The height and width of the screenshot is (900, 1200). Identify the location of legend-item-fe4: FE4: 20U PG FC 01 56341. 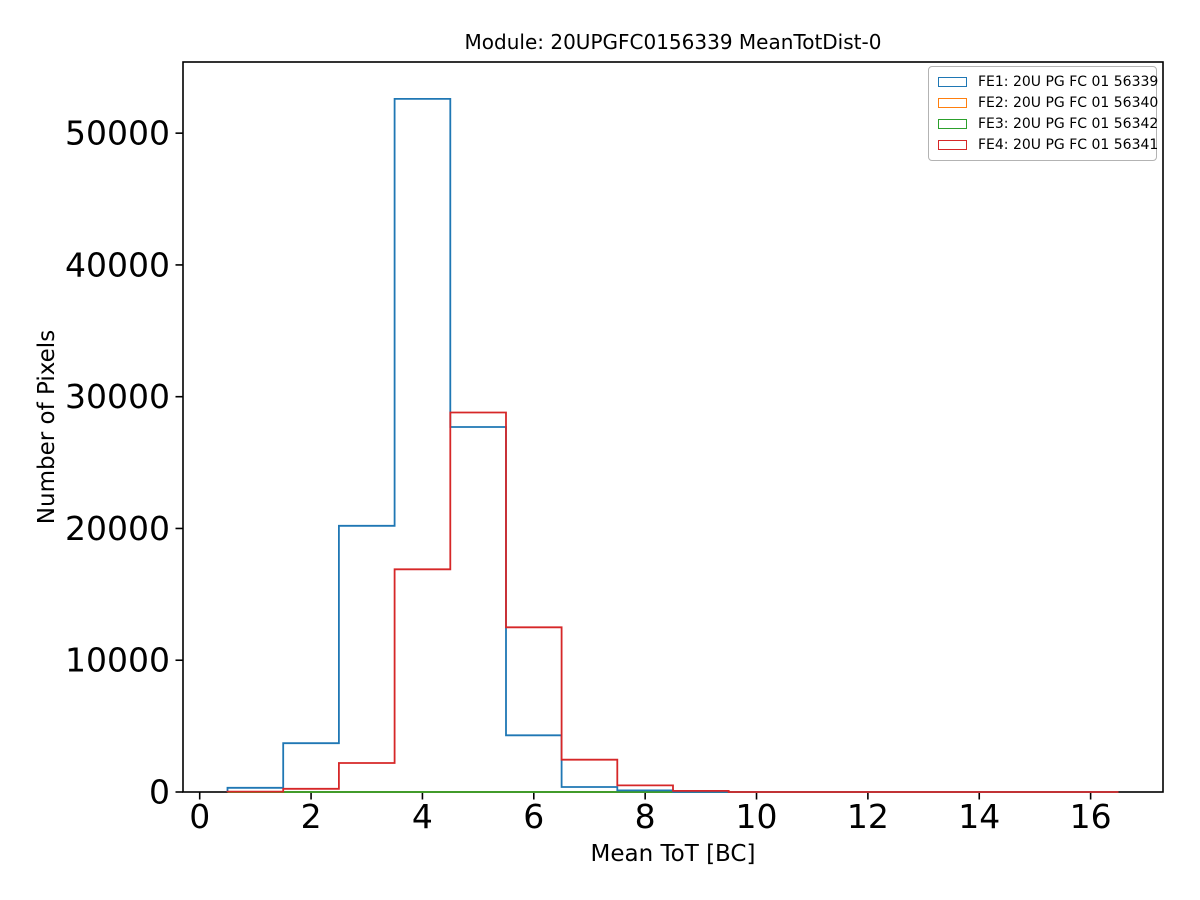
(1046, 145).